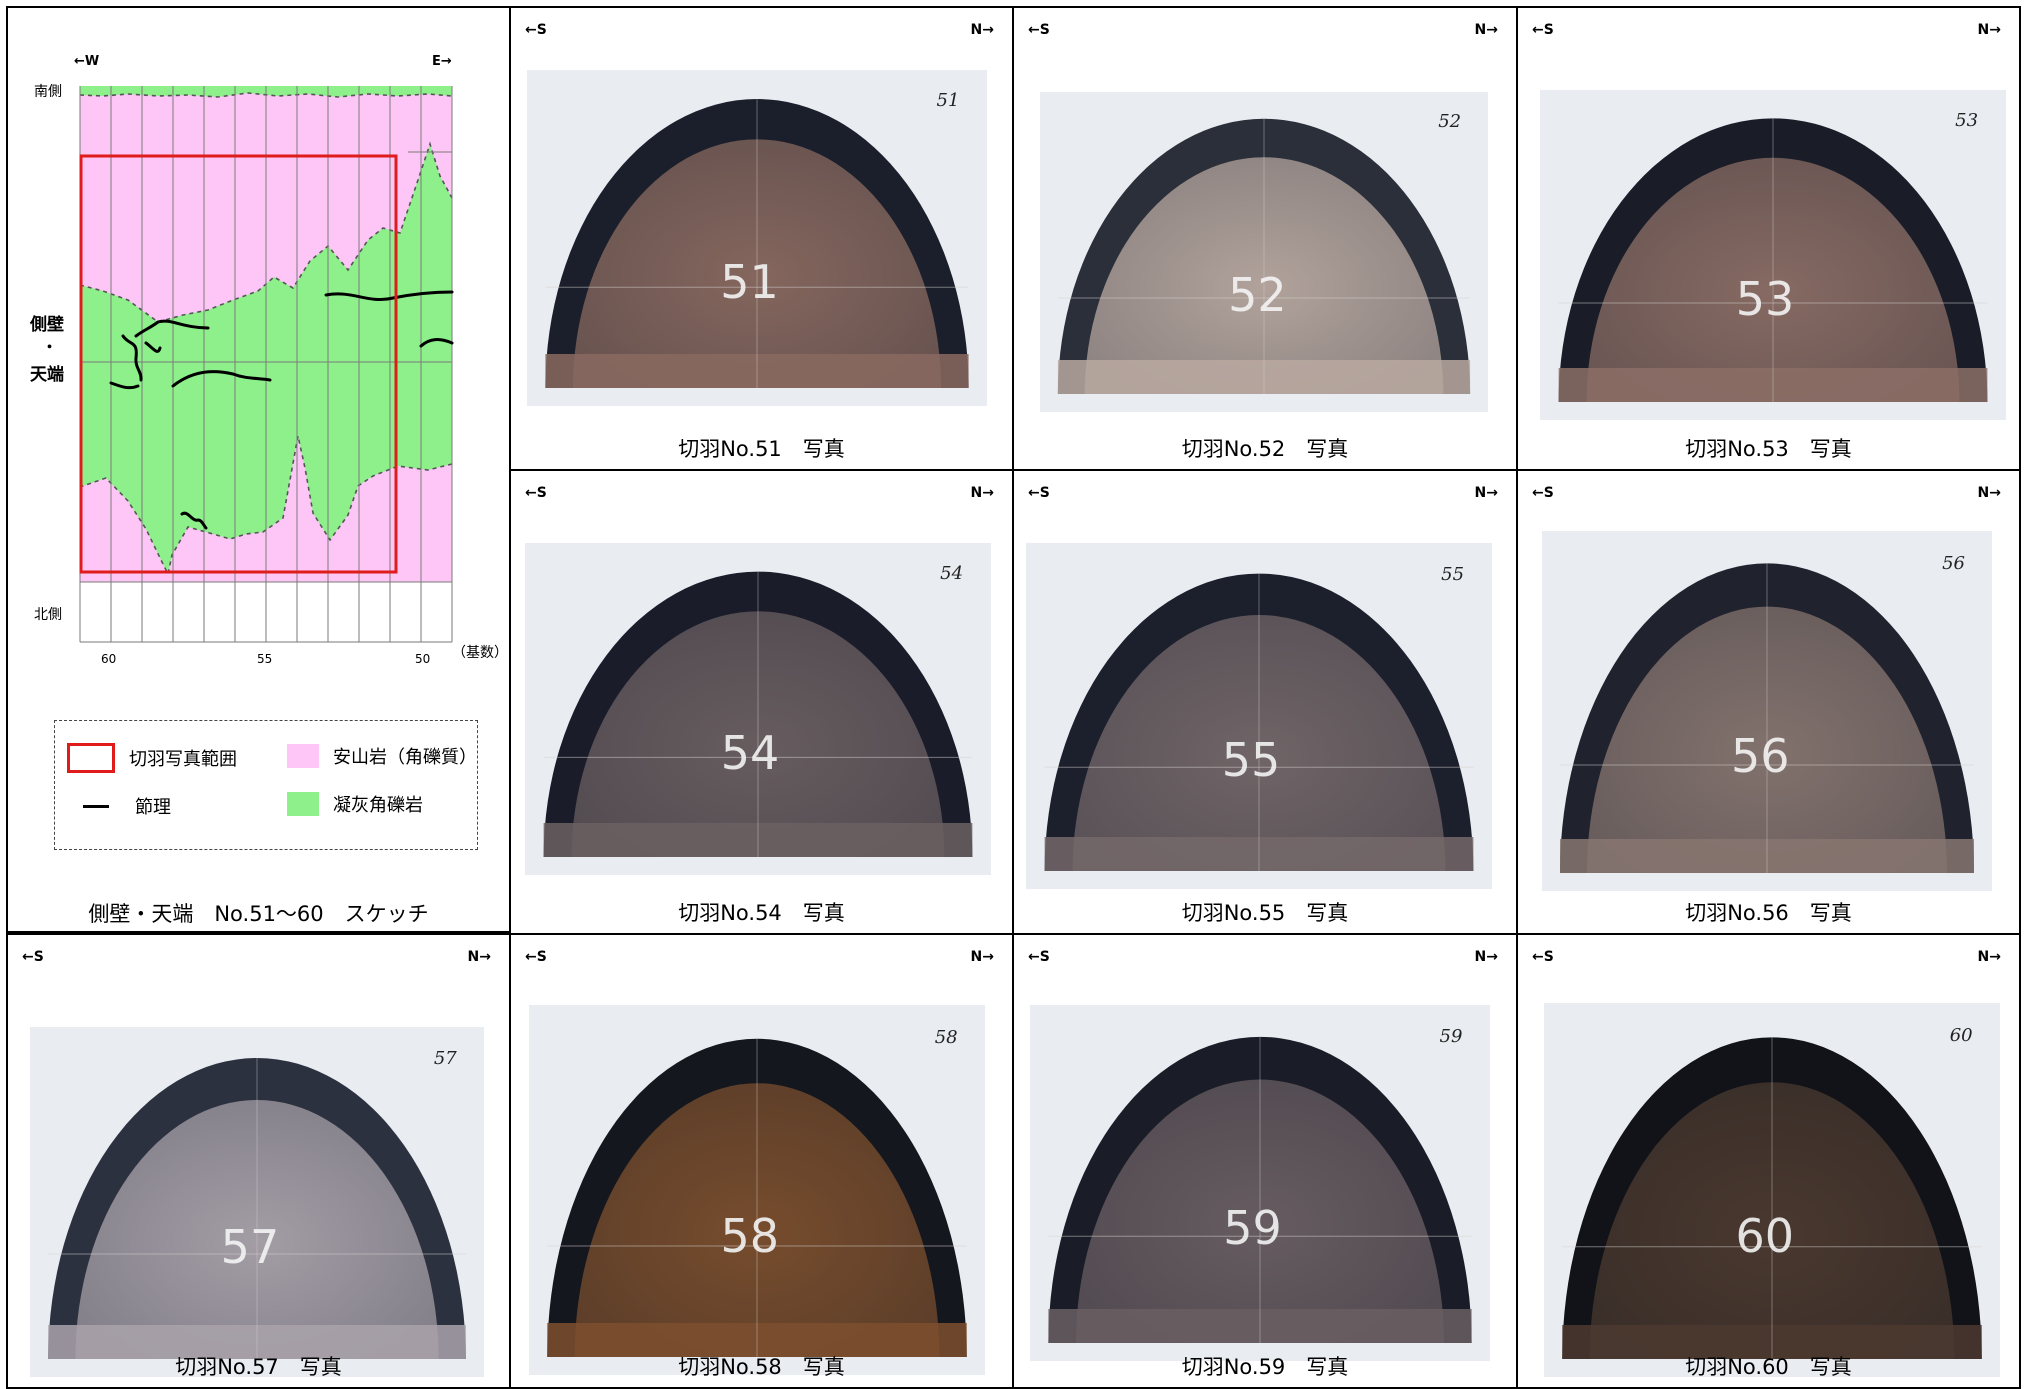 This screenshot has height=1389, width=2028. I want to click on tunnel-face-photo: 60 60, so click(1772, 1190).